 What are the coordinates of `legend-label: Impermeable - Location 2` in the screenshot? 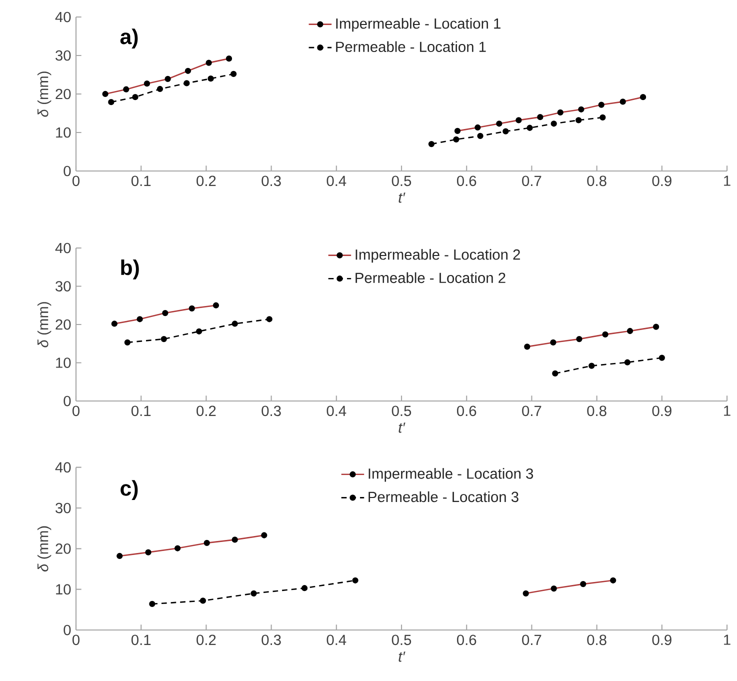 It's located at (438, 256).